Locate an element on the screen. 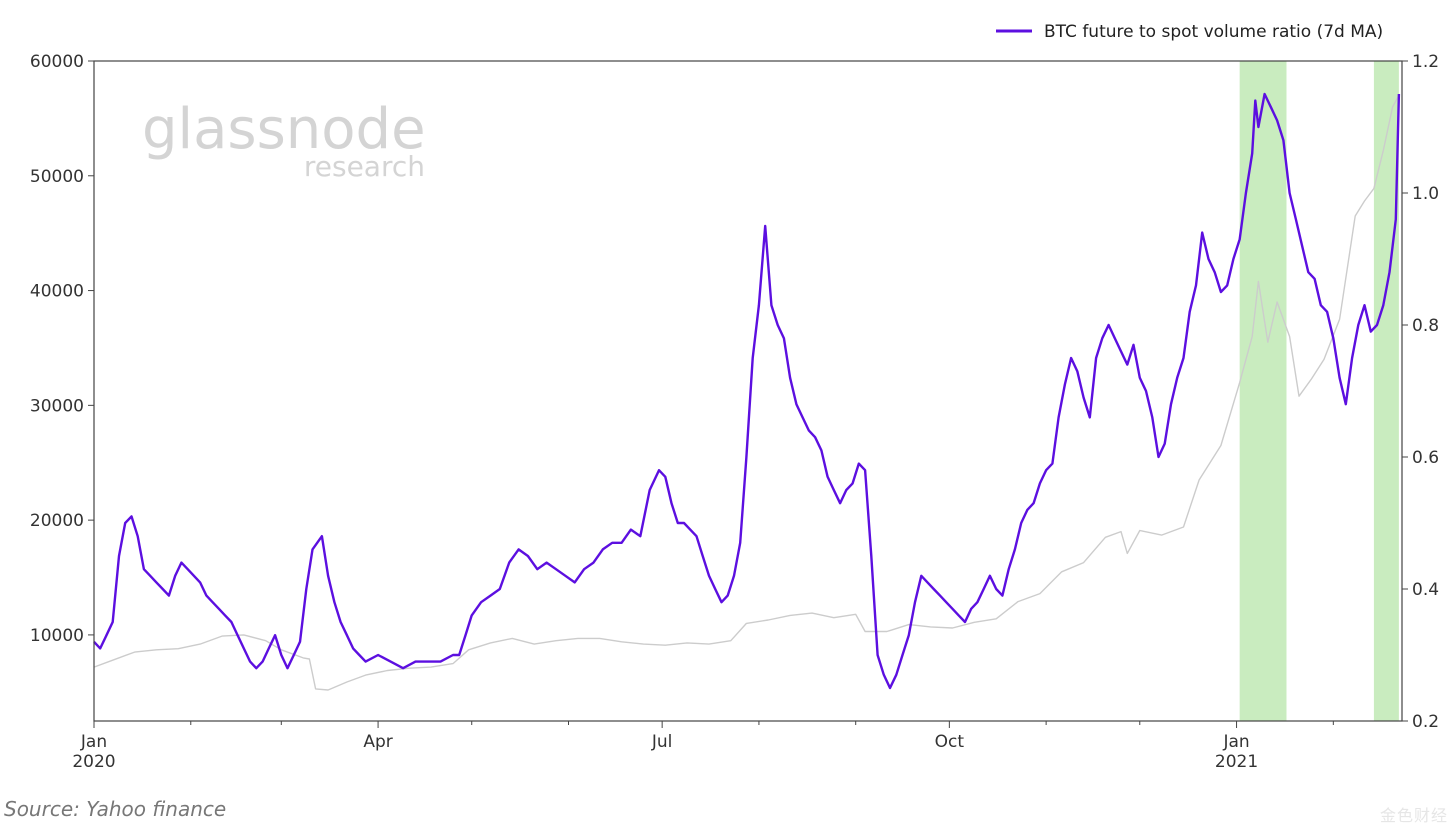 The width and height of the screenshot is (1456, 834). left-tick-label: 50000 is located at coordinates (57, 177).